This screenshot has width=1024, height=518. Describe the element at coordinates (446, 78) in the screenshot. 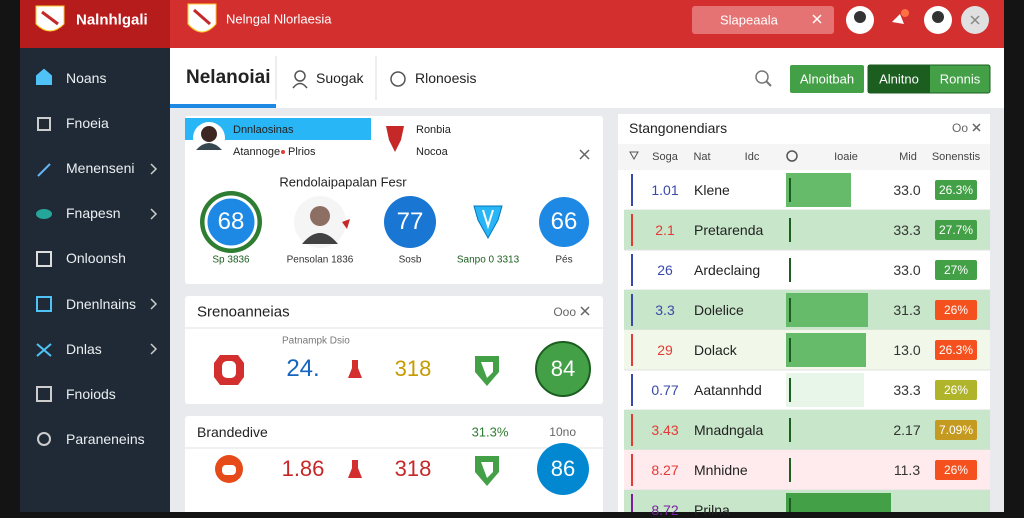

I see `tab: Rlonoesis` at that location.